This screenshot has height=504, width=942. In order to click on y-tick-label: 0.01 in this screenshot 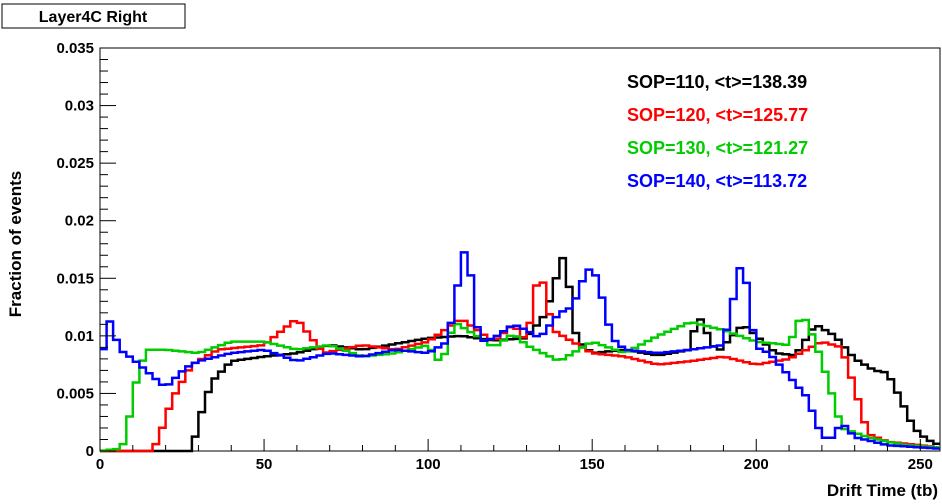, I will do `click(79, 336)`.